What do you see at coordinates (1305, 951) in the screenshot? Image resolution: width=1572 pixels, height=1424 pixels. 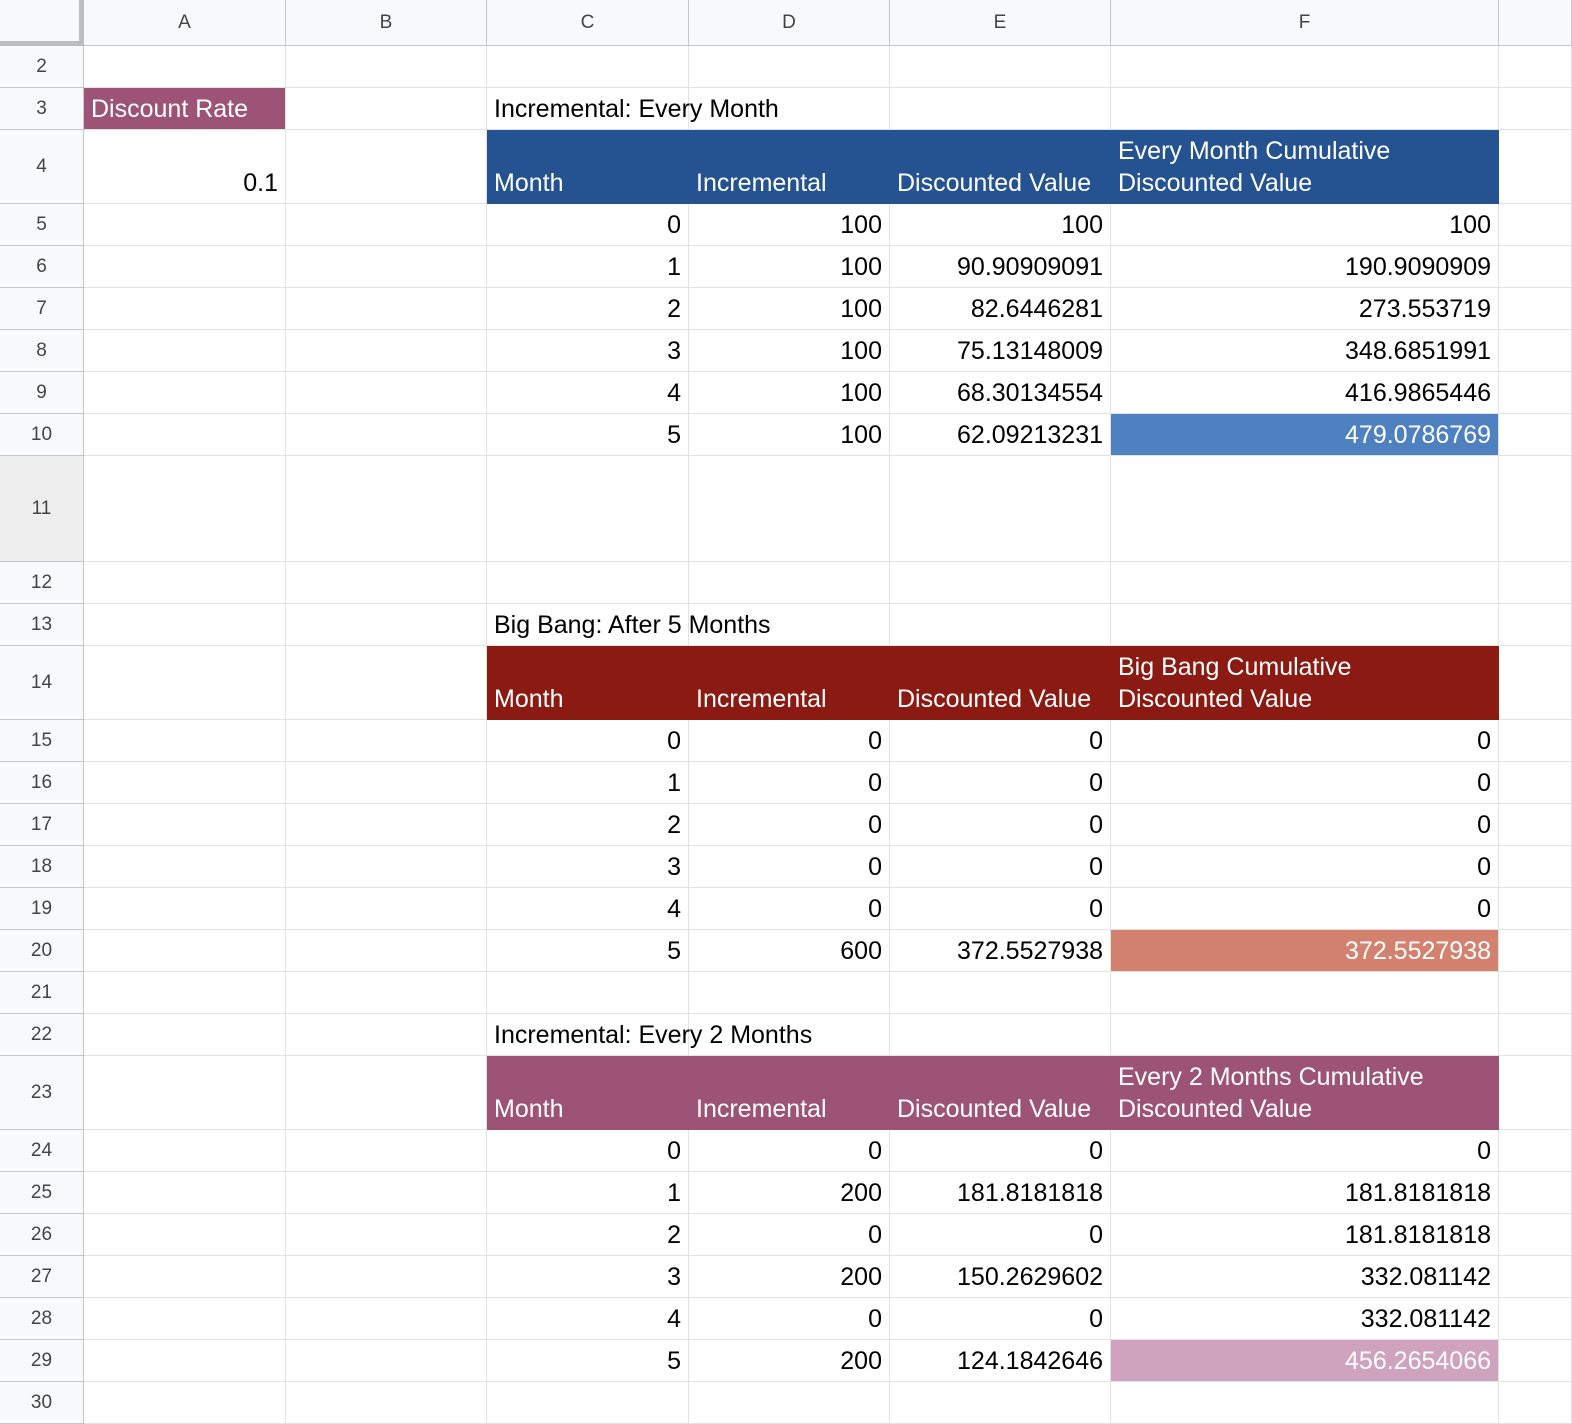 I see `total-cumulative-cell: 372.5527938` at bounding box center [1305, 951].